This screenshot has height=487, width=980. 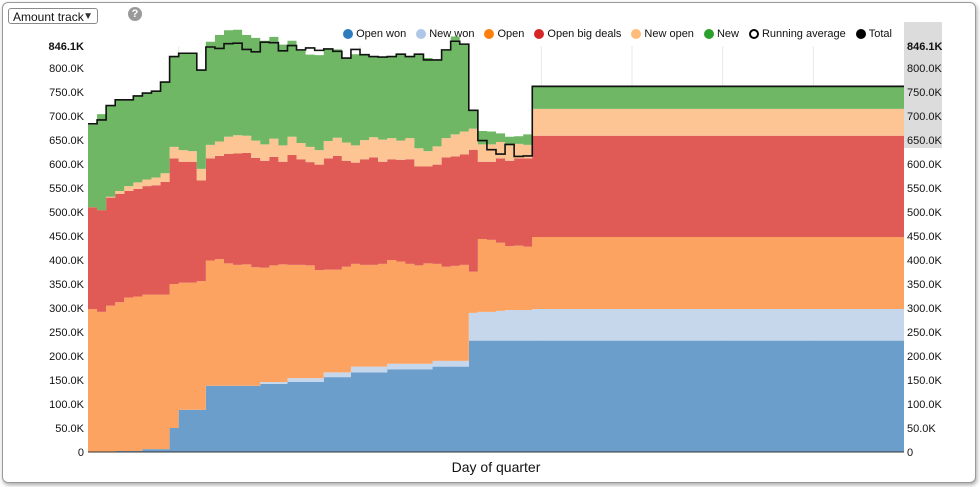 I want to click on y-tick-label-left: 50.0K, so click(x=69, y=429).